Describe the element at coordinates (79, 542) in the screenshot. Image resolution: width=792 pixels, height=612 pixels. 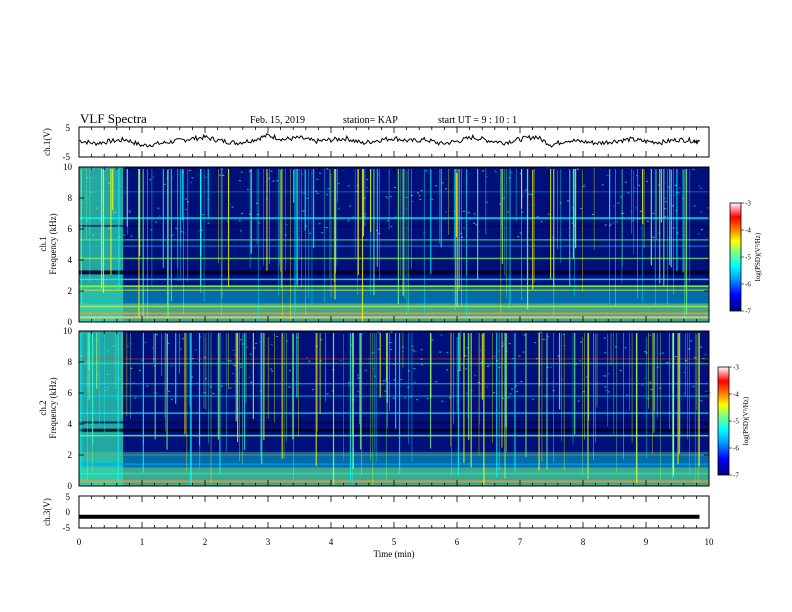
I see `time-tick-label: 0` at that location.